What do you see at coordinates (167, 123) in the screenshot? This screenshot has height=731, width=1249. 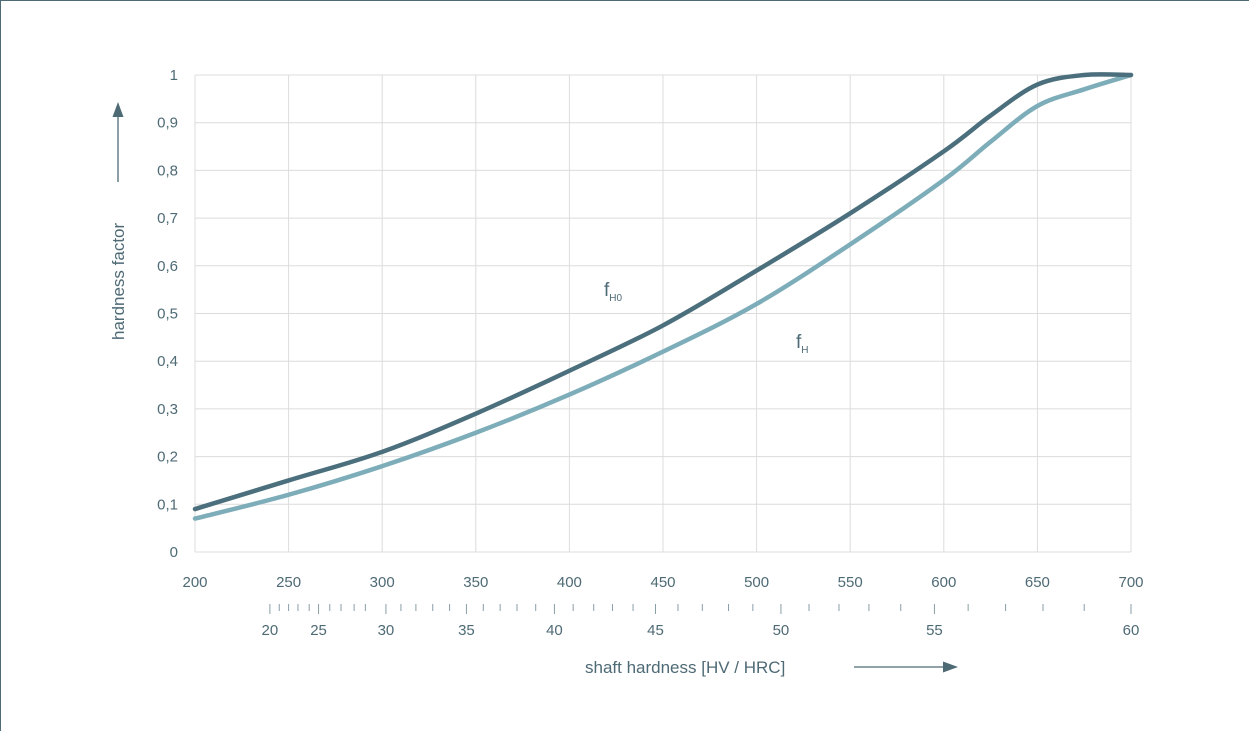 I see `y-tick-label: 0,9` at bounding box center [167, 123].